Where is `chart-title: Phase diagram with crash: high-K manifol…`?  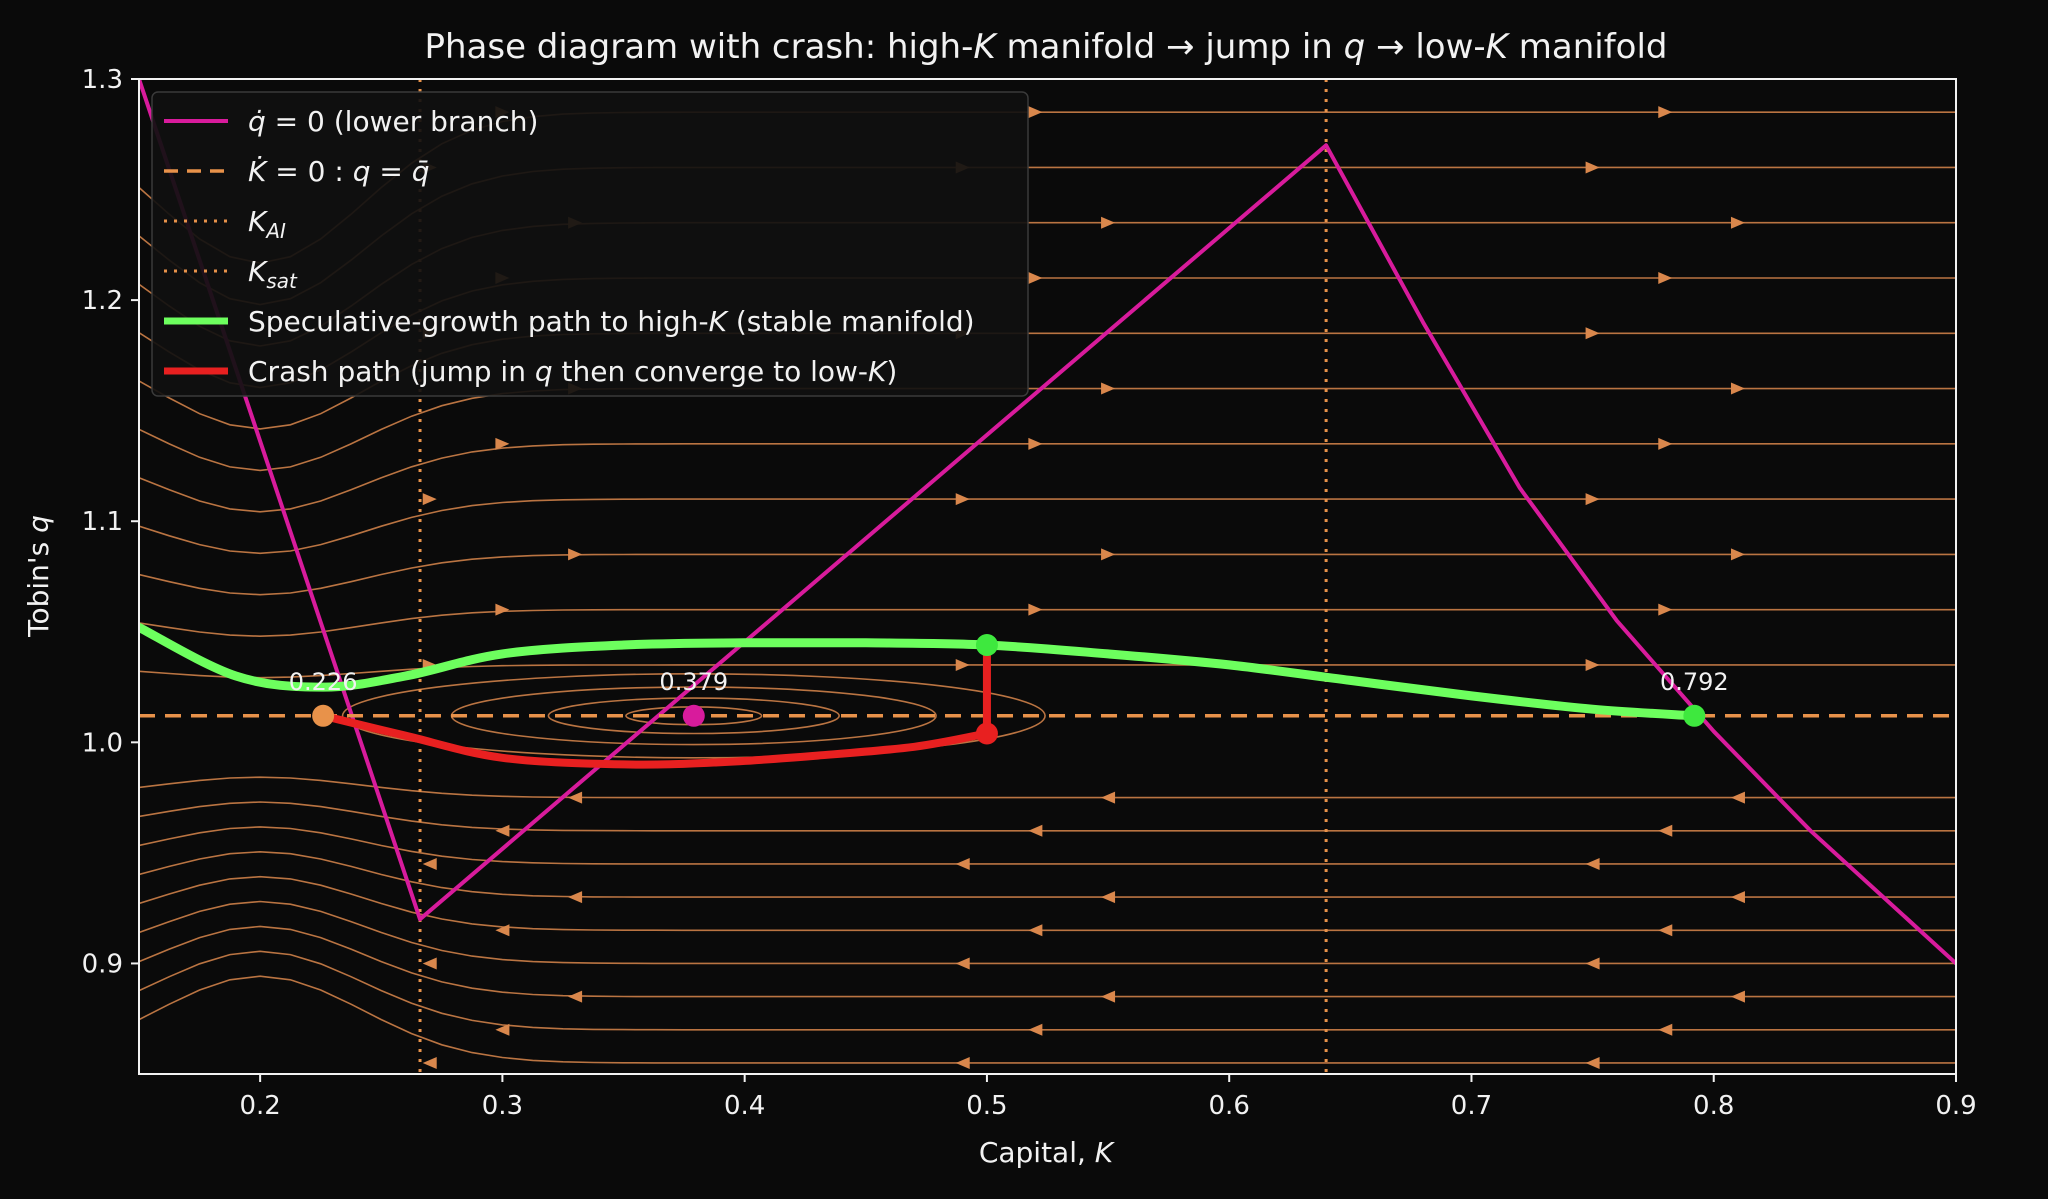
chart-title: Phase diagram with crash: high-K manifol… is located at coordinates (1045, 47).